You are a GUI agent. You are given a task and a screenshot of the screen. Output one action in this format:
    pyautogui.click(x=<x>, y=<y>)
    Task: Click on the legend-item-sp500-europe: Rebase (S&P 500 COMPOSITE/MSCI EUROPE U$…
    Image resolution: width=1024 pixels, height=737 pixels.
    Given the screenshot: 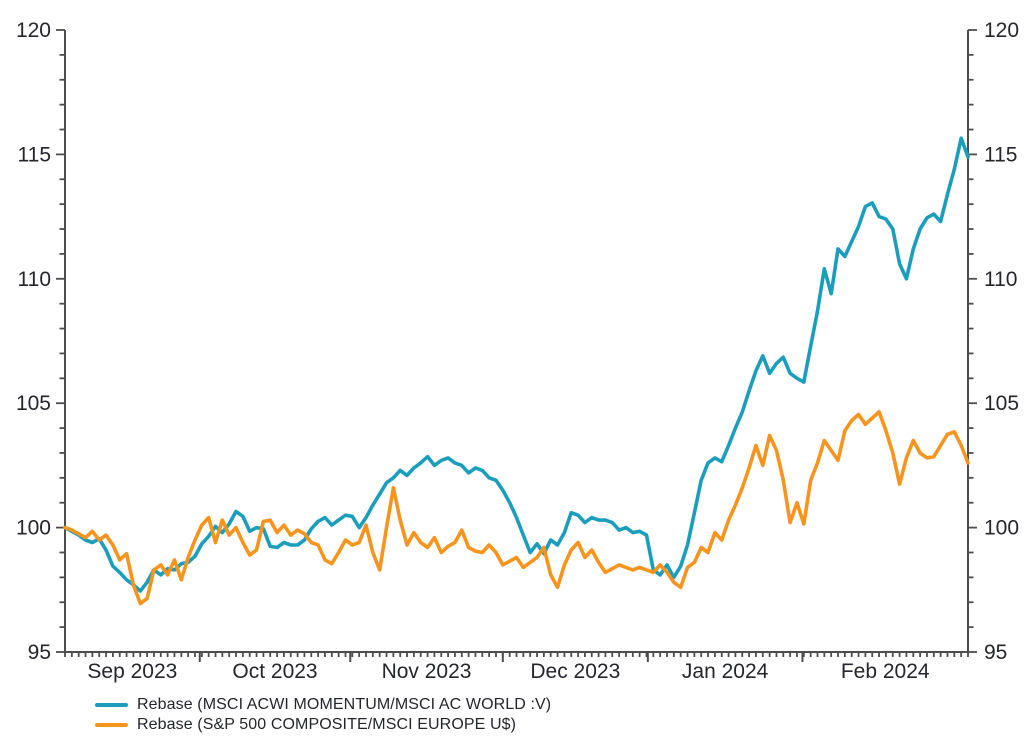 What is the action you would take?
    pyautogui.click(x=323, y=725)
    